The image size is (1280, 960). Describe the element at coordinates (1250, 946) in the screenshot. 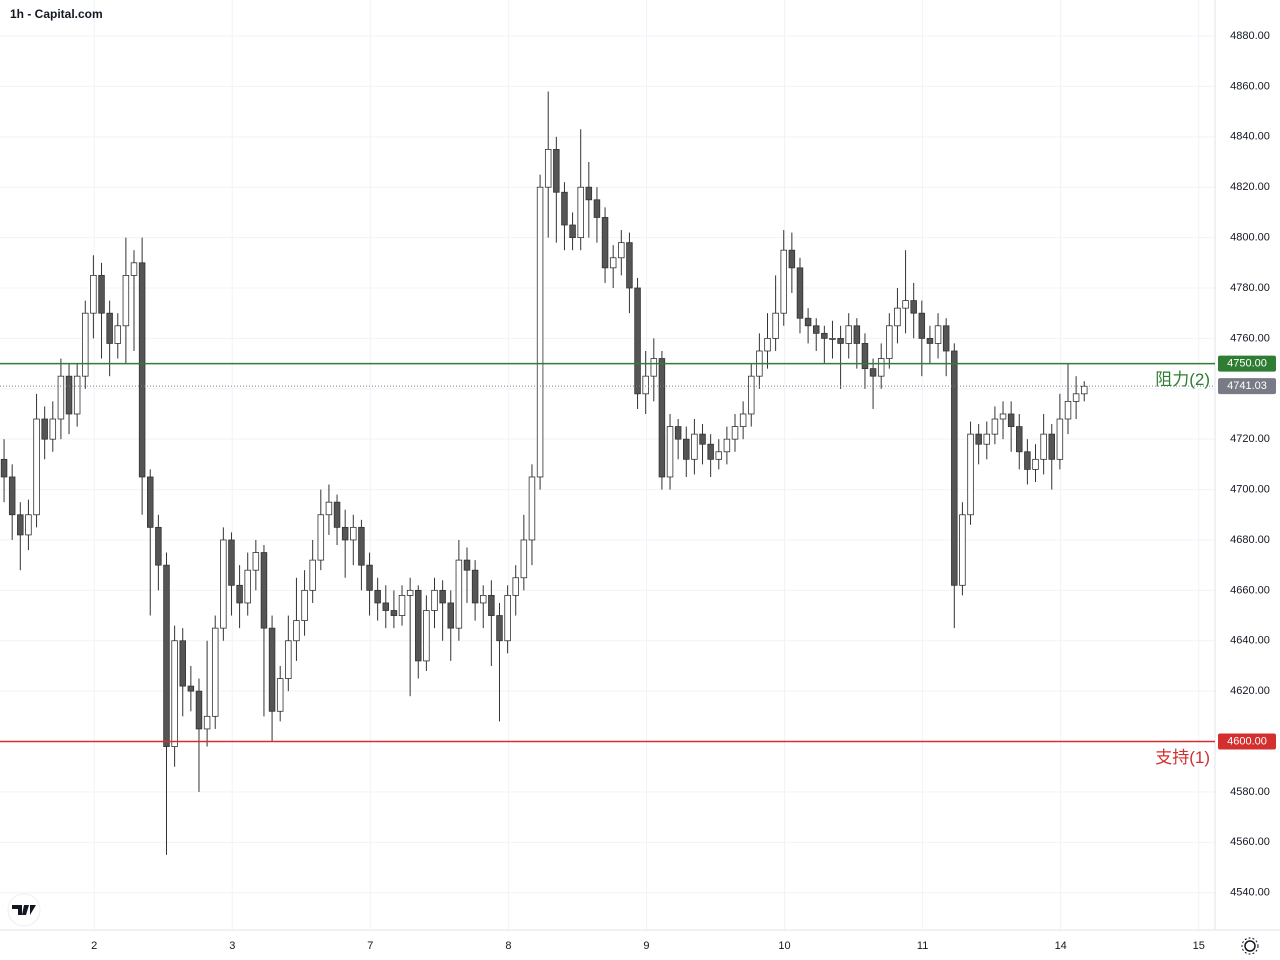

I see `settings-icon` at that location.